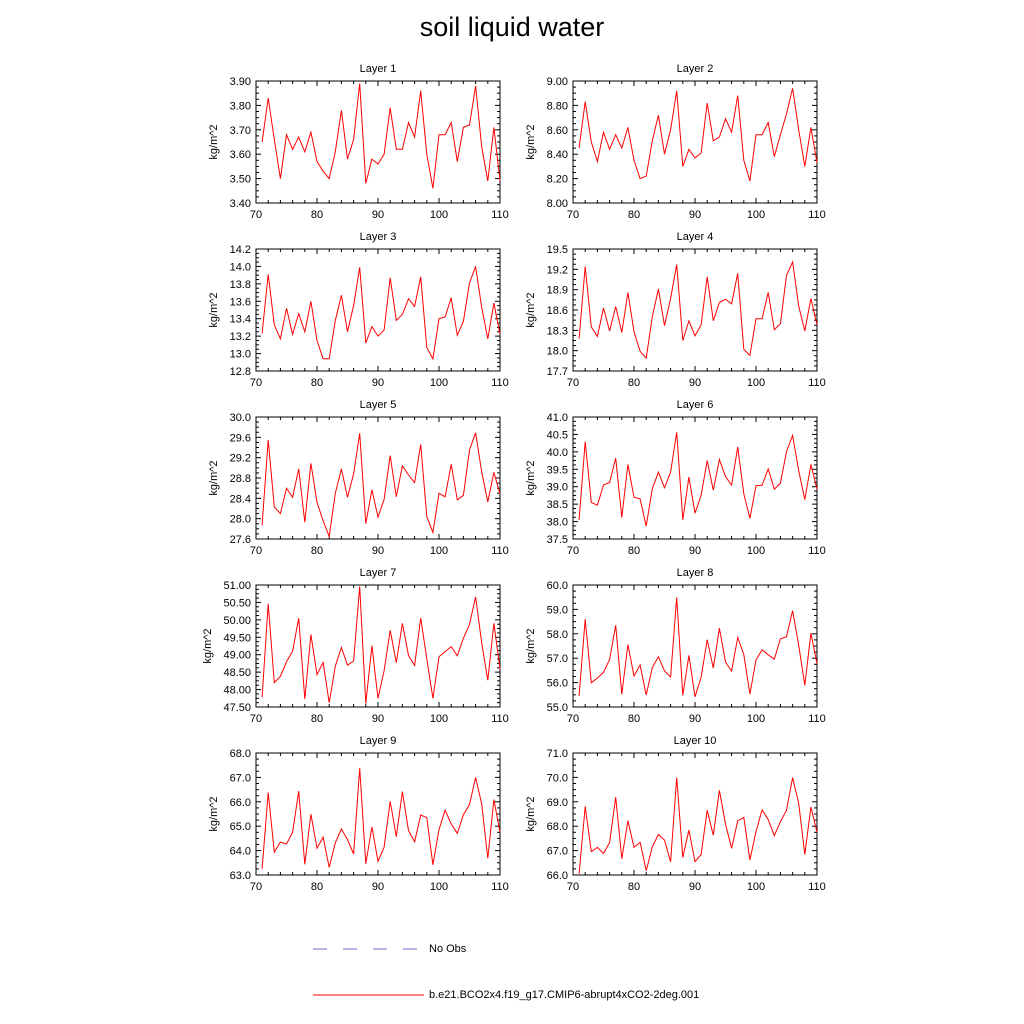  I want to click on y-tick-label: 49.50, so click(237, 638).